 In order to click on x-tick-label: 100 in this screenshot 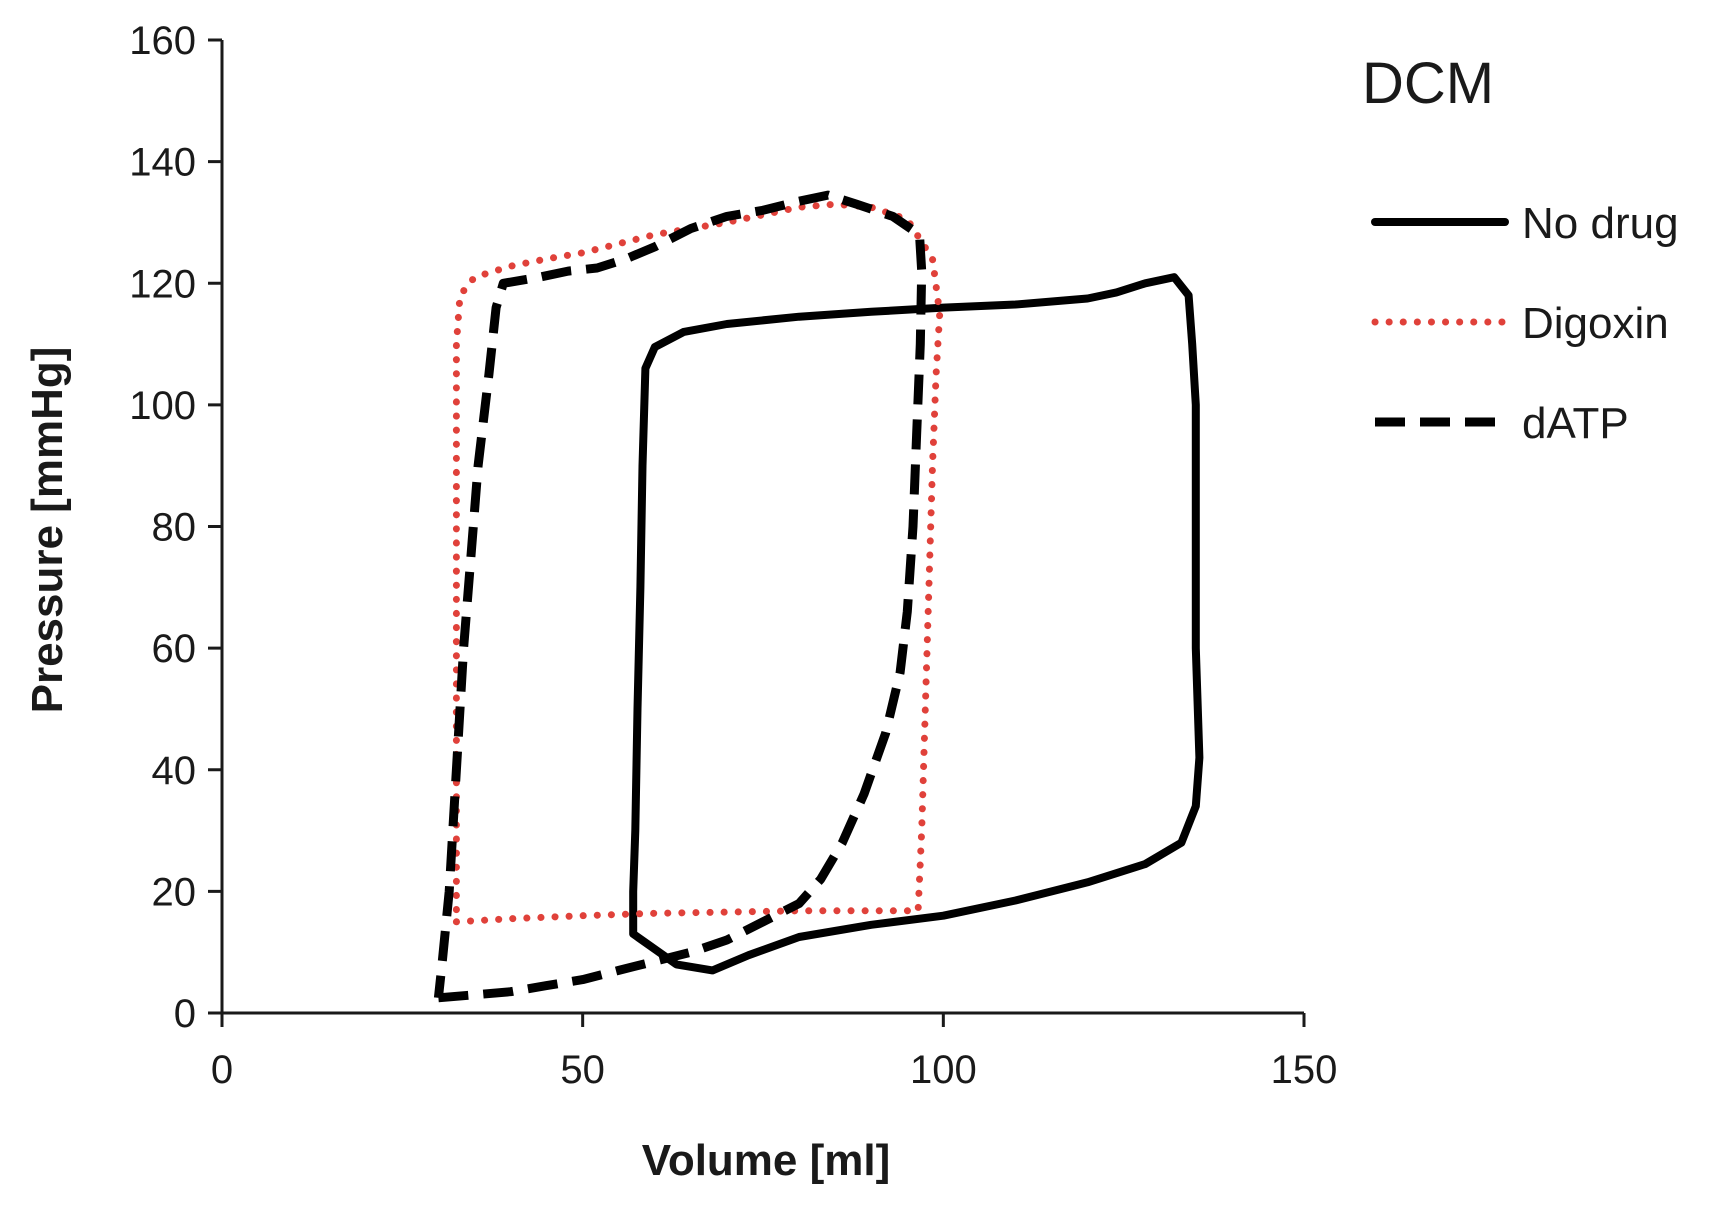, I will do `click(943, 1070)`.